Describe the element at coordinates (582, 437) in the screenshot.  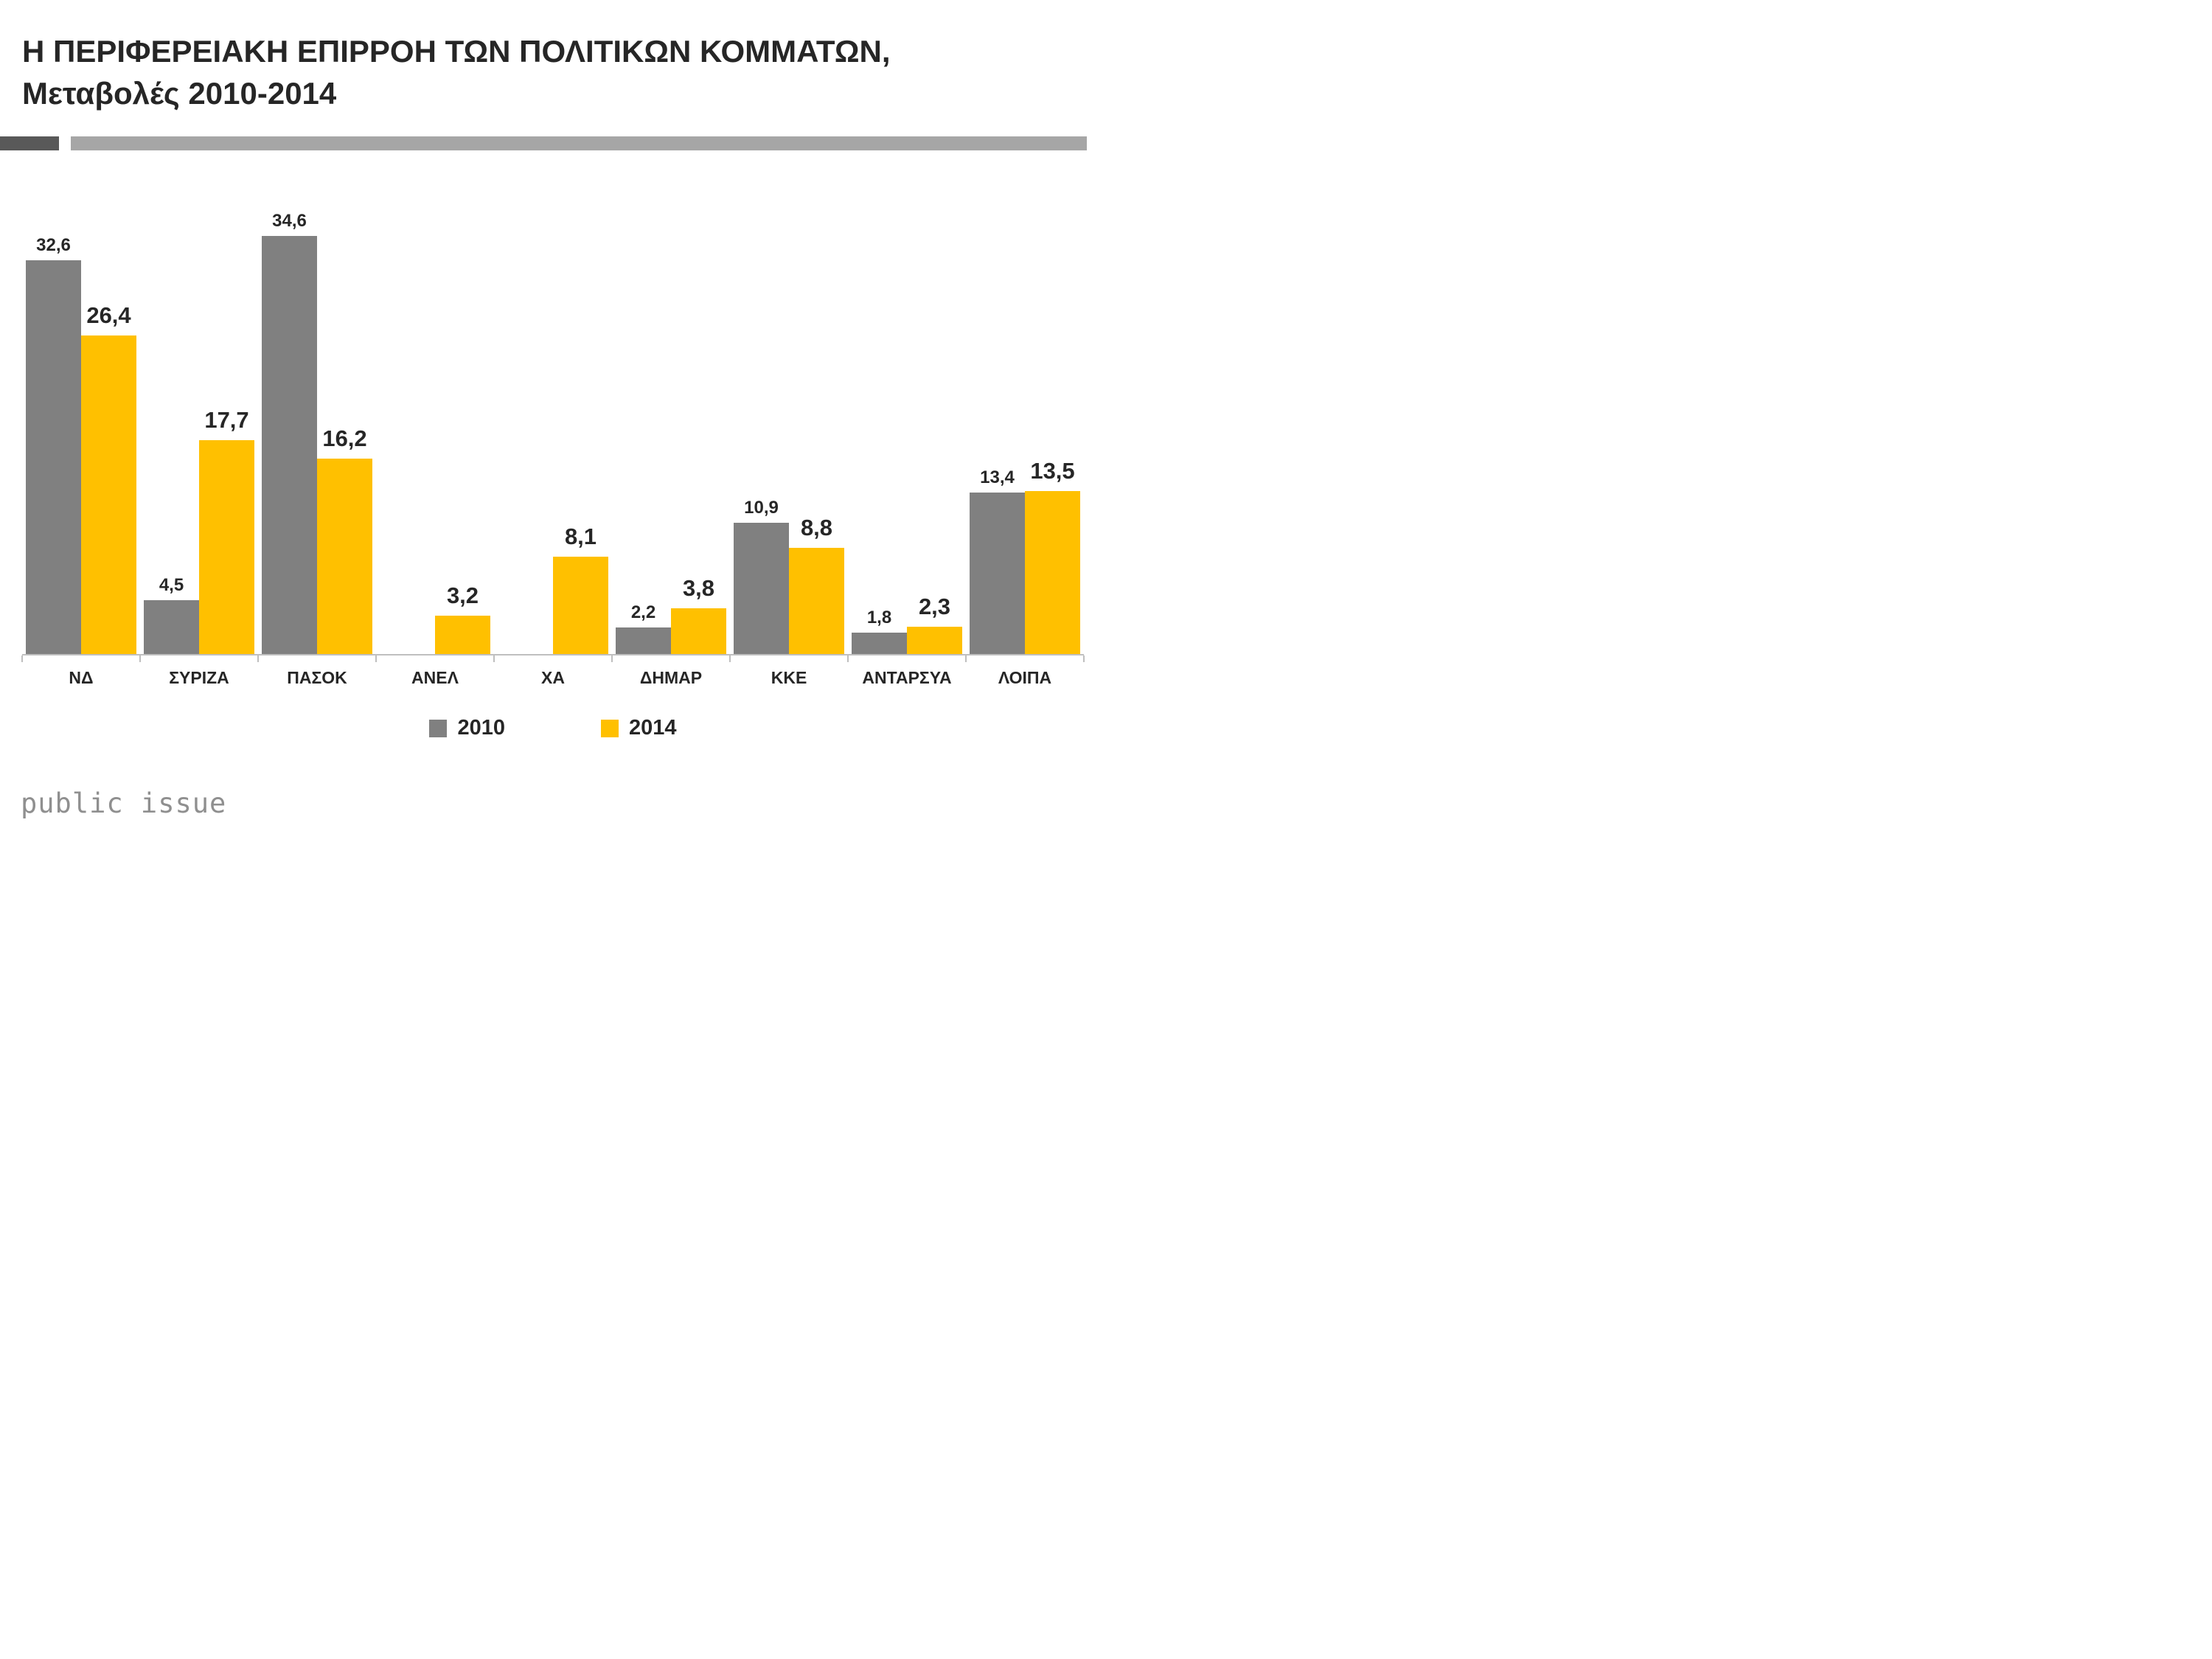
I see `bar-slot: 8,1` at that location.